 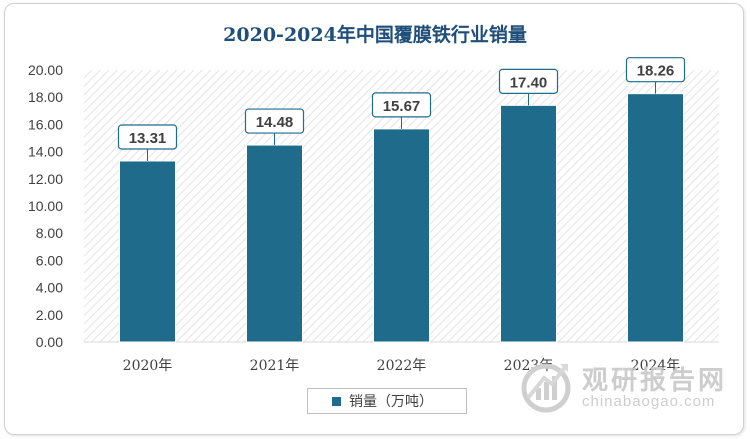 What do you see at coordinates (391, 402) in the screenshot?
I see `legend-label: 销量（万吨）` at bounding box center [391, 402].